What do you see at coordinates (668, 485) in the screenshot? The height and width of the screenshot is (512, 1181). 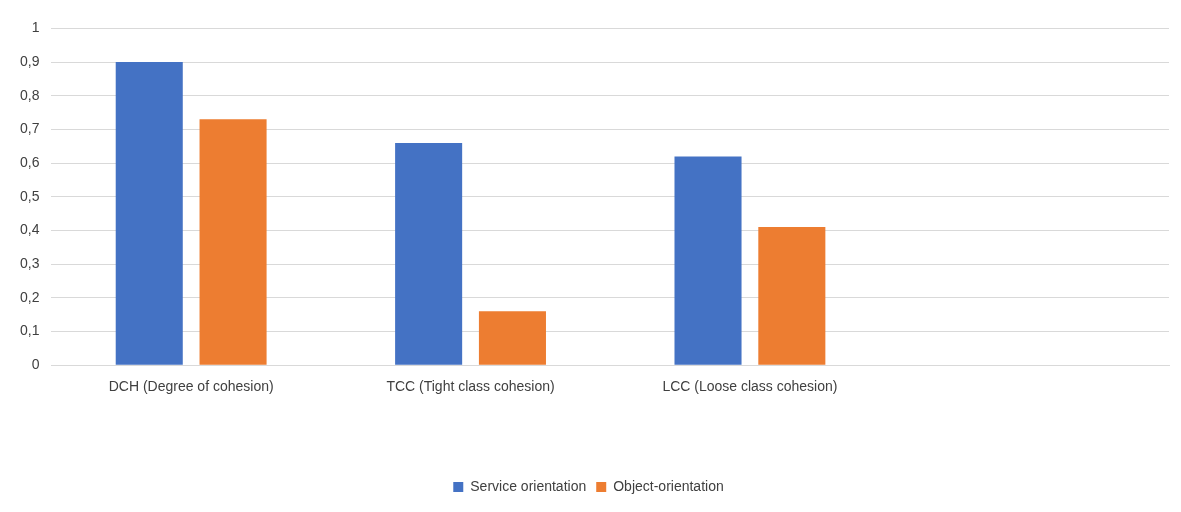 I see `legend-label: Object-orientation` at bounding box center [668, 485].